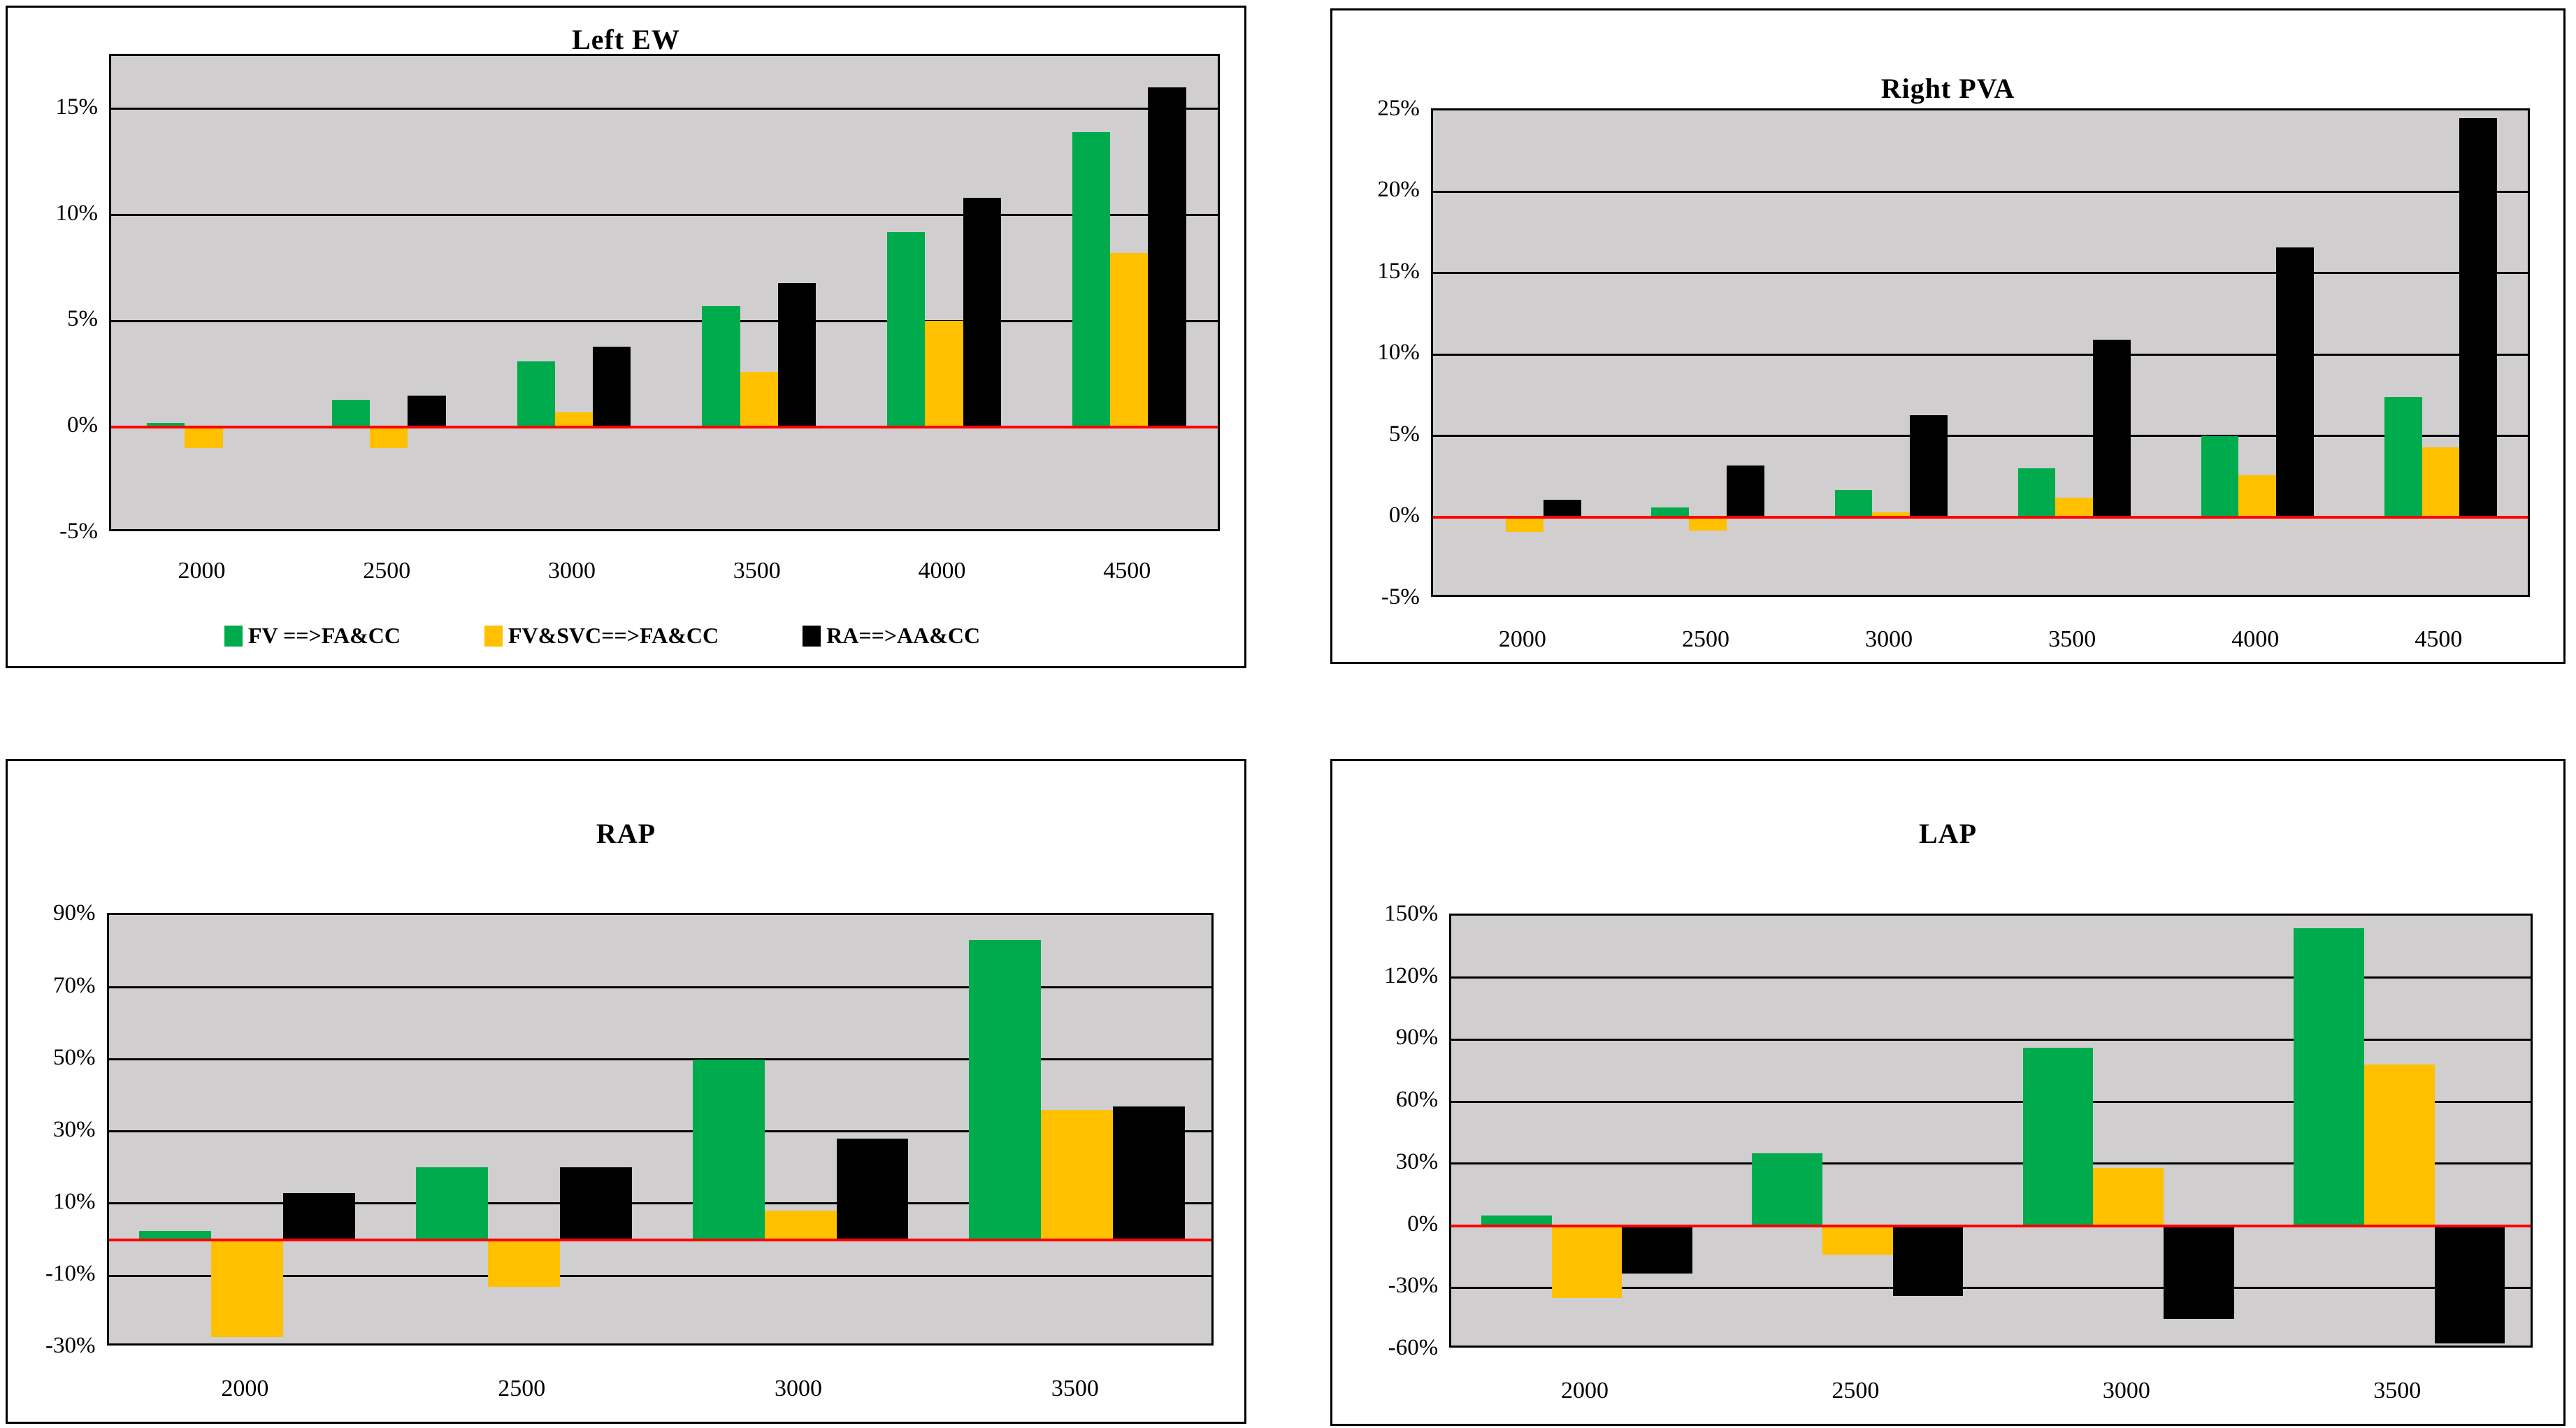 The width and height of the screenshot is (2576, 1428). What do you see at coordinates (891, 636) in the screenshot?
I see `legend-item-black: RA==>AA&CC` at bounding box center [891, 636].